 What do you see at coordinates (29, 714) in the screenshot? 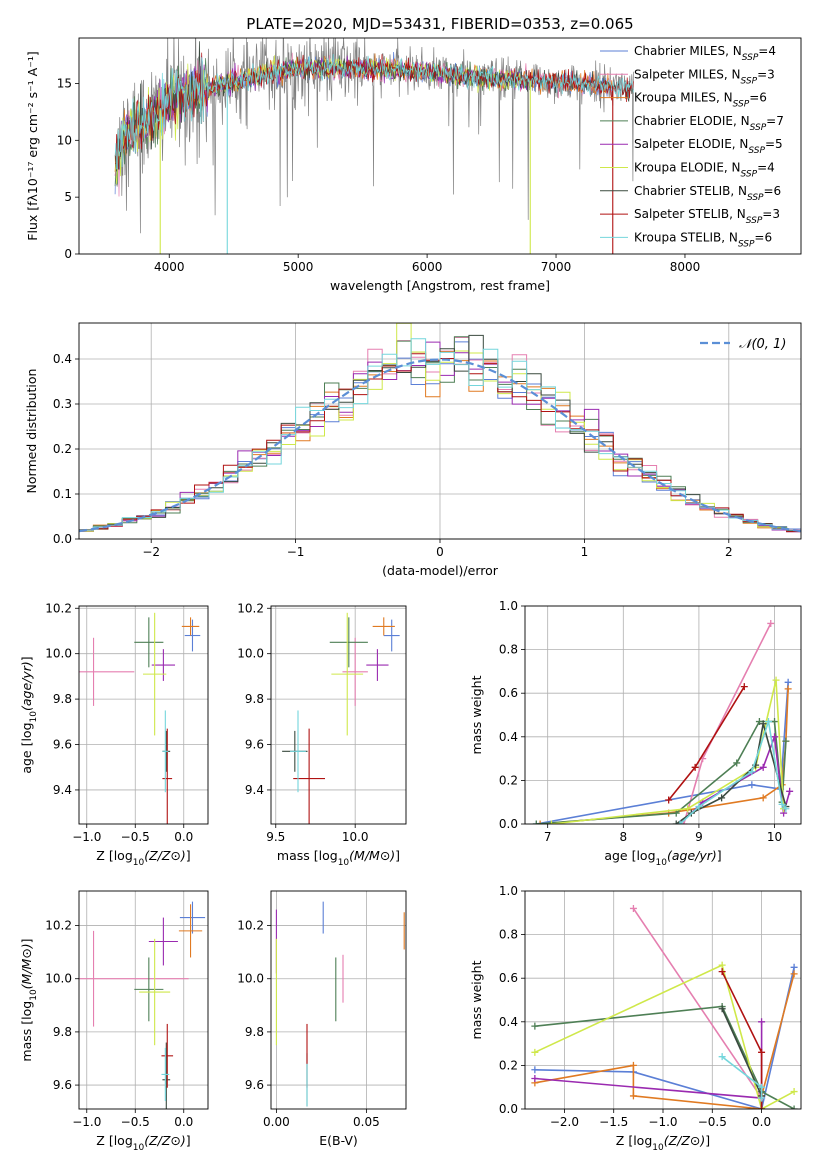
I see `y-axis-label: age [log10(age/yr)]` at bounding box center [29, 714].